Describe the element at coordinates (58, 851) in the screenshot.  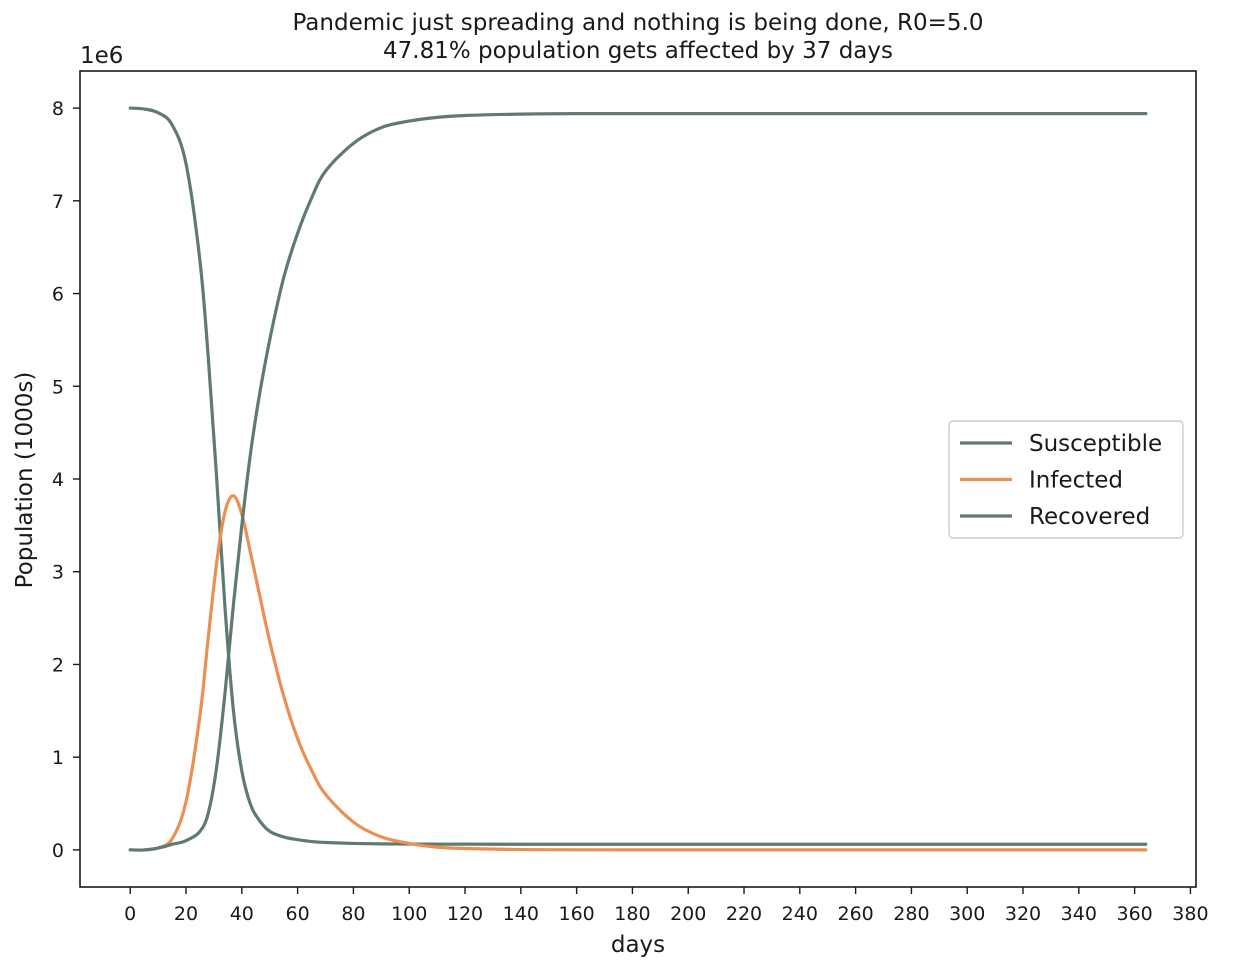
I see `y-tick-label: 0` at that location.